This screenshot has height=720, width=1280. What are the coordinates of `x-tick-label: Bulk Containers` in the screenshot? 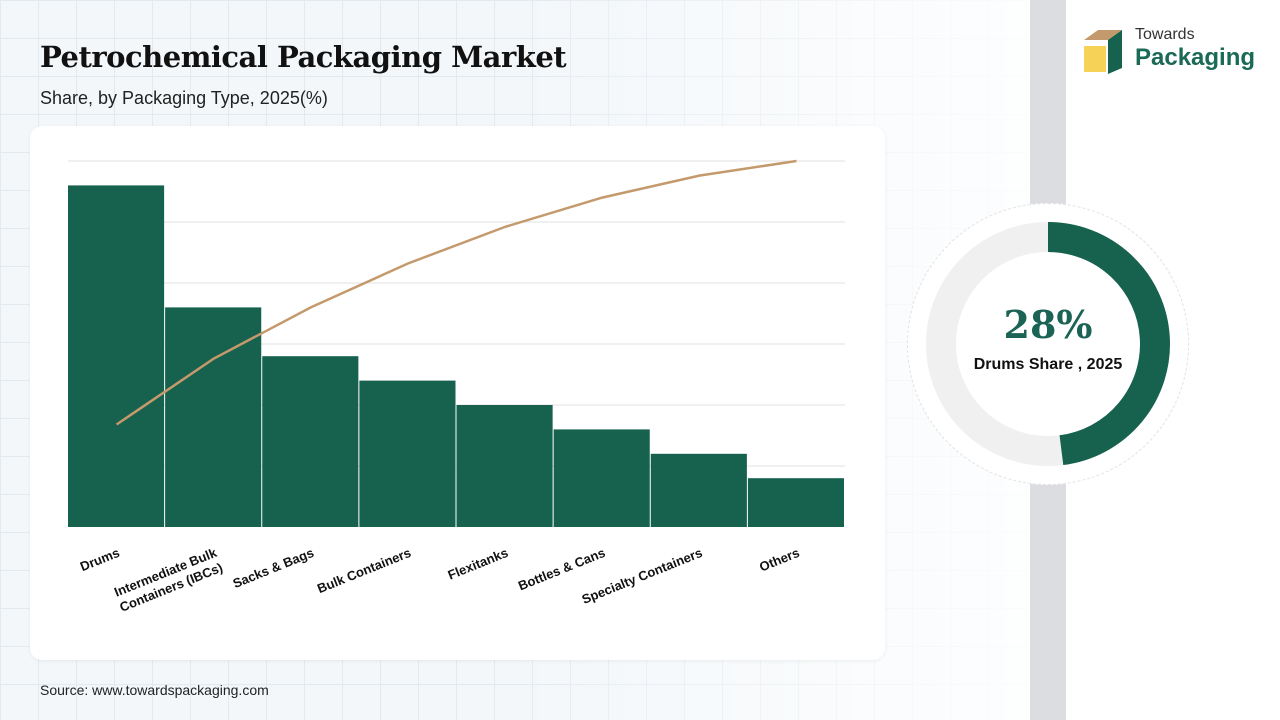 It's located at (364, 570).